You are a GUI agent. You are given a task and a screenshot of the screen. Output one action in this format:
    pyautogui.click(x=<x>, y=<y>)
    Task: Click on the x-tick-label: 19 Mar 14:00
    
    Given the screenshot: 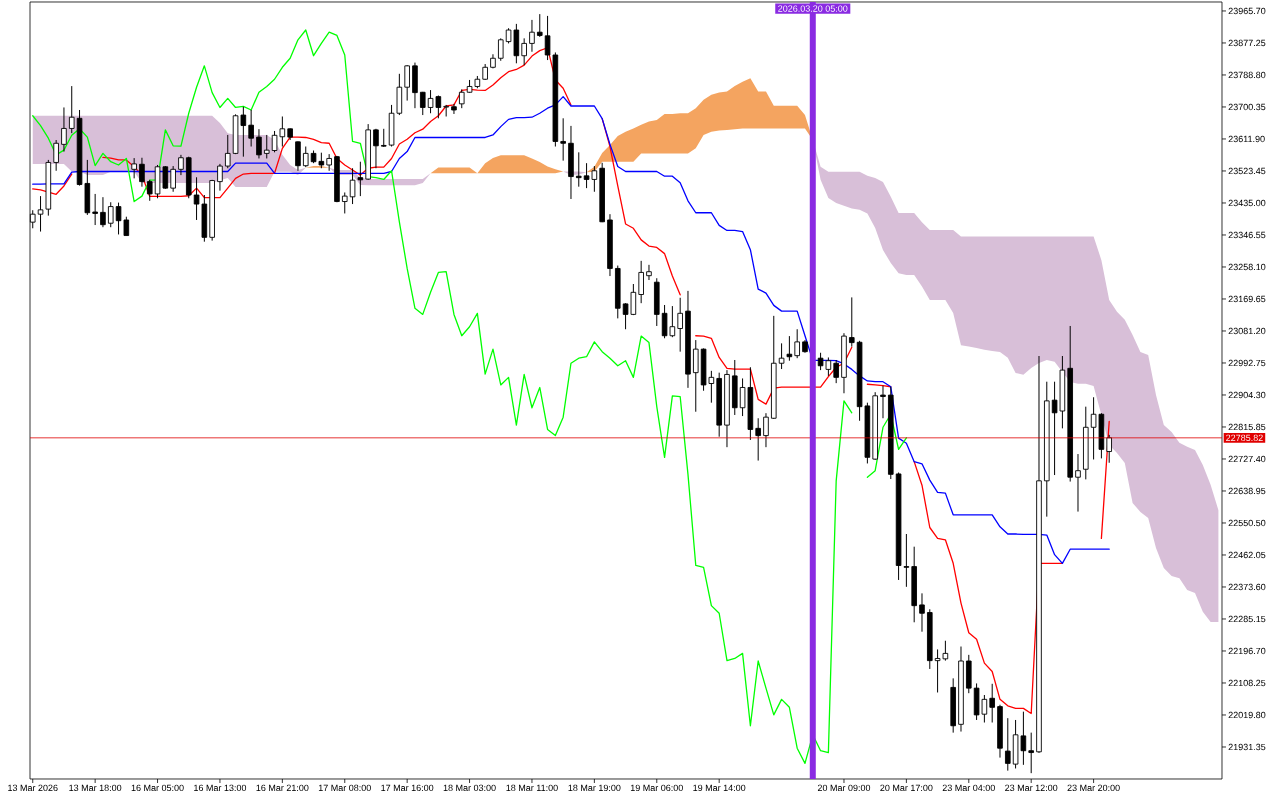 What is the action you would take?
    pyautogui.click(x=719, y=788)
    